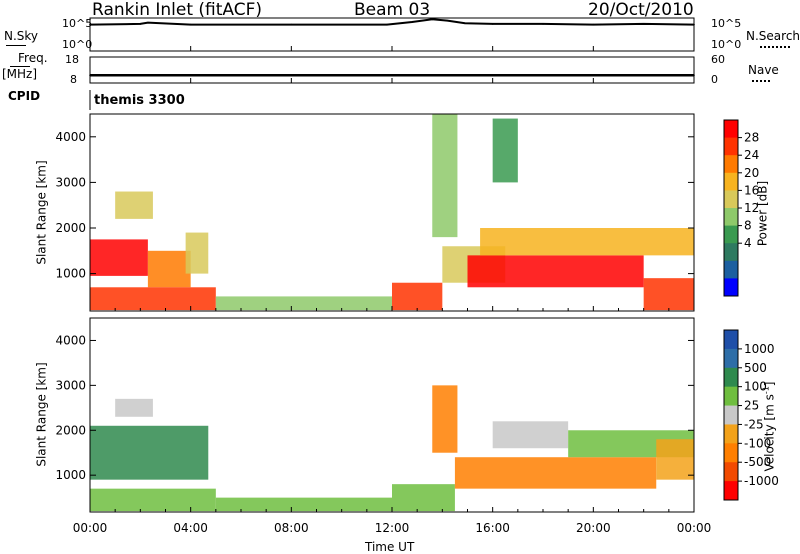  I want to click on colorbar-tick-label: 1000, so click(759, 349).